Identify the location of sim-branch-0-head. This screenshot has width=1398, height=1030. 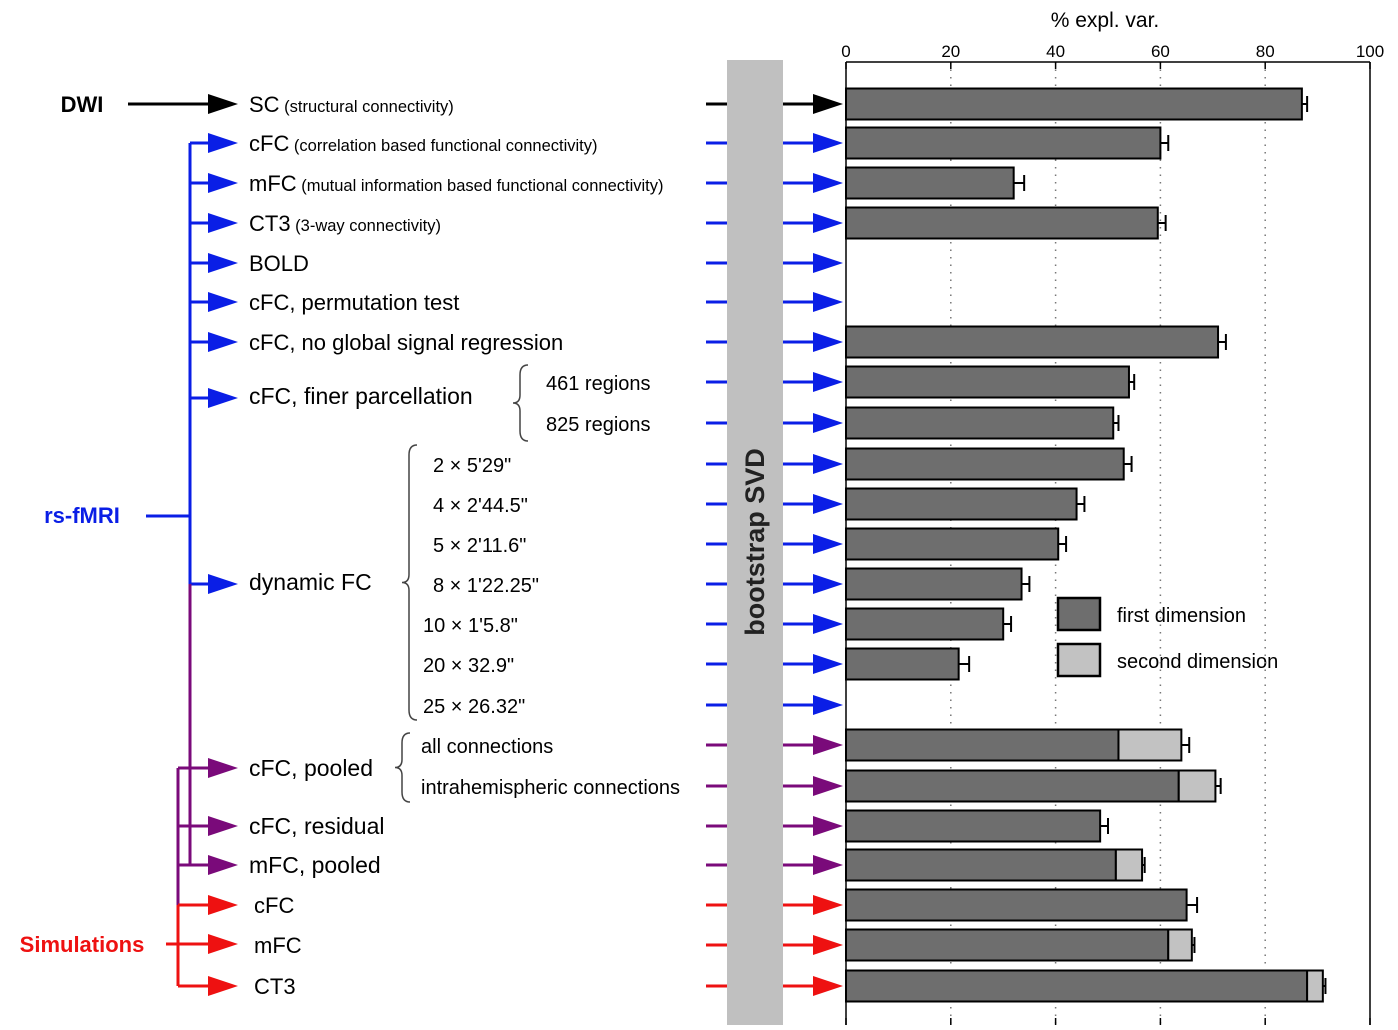
(223, 905).